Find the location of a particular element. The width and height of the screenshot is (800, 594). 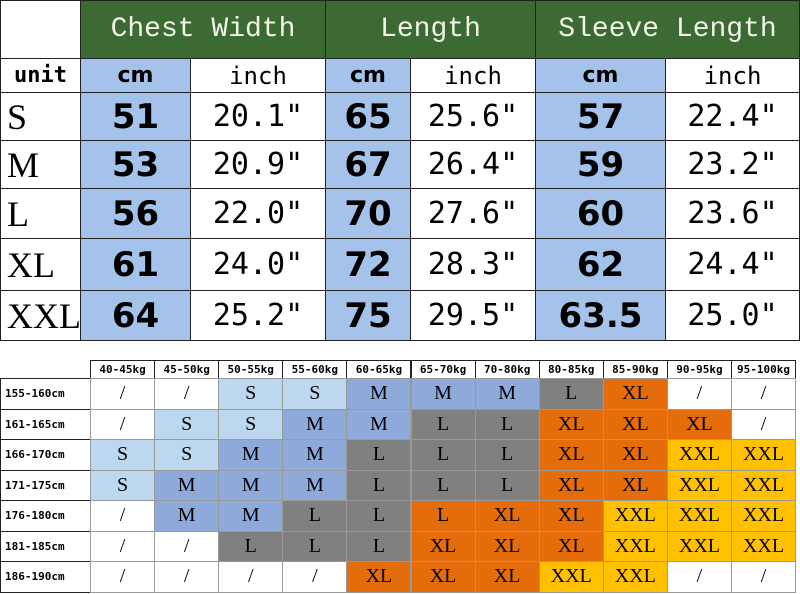

measure-cell: 23.6" is located at coordinates (732, 213).